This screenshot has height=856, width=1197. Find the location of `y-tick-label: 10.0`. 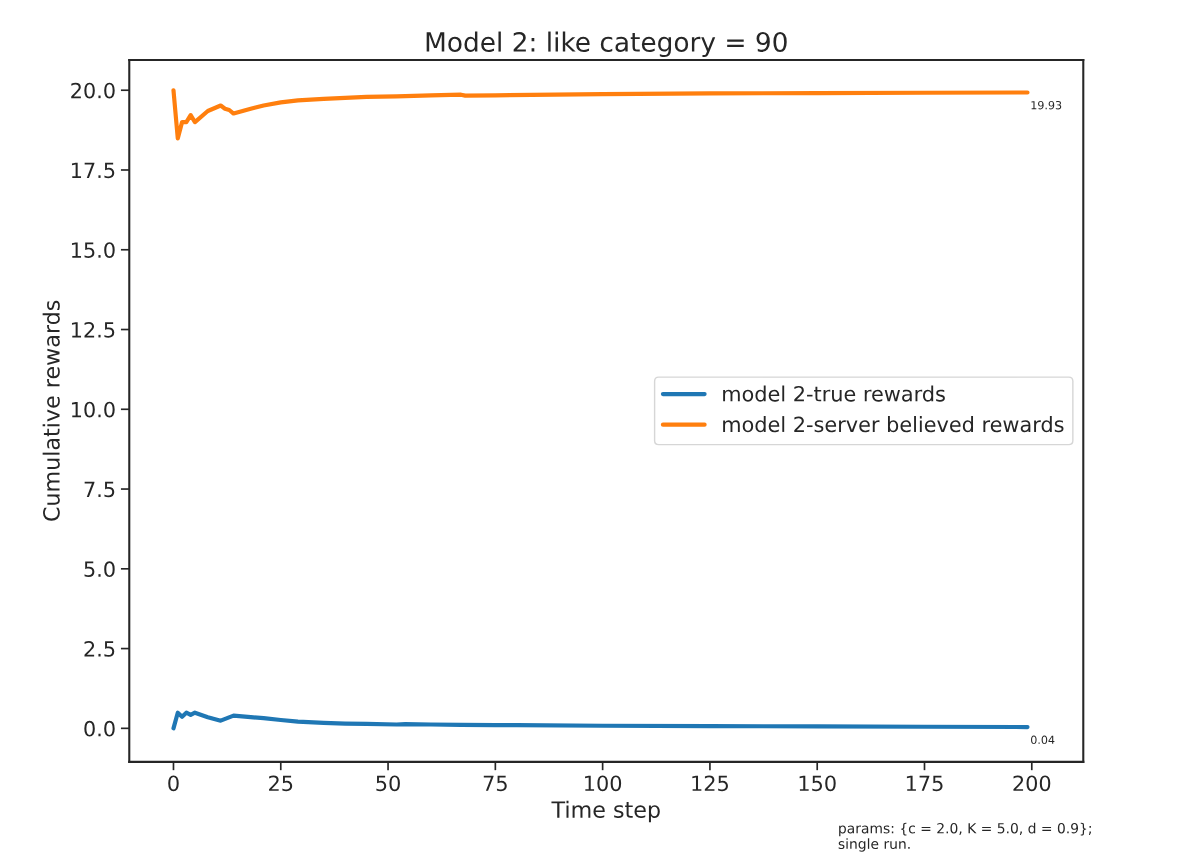

y-tick-label: 10.0 is located at coordinates (93, 409).